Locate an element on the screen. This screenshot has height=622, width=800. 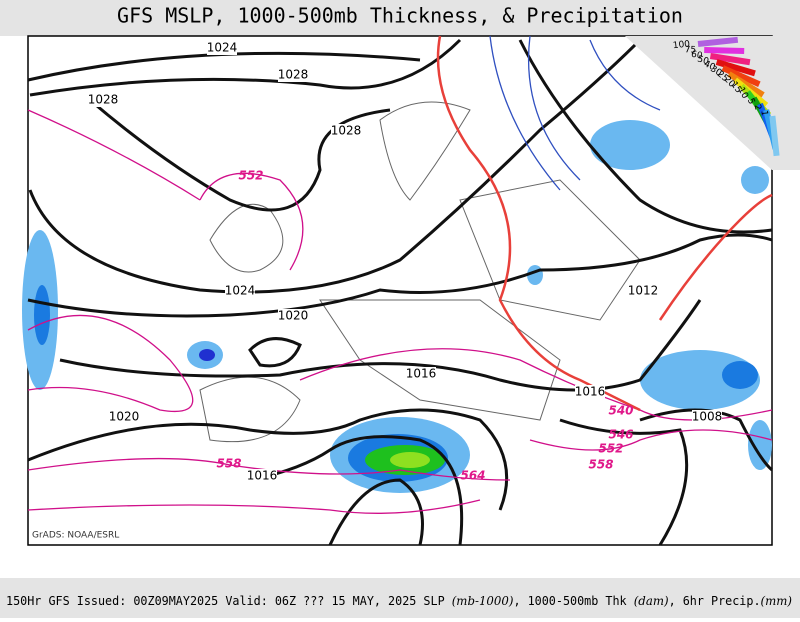
pressure-label: 1008 is located at coordinates (707, 417).